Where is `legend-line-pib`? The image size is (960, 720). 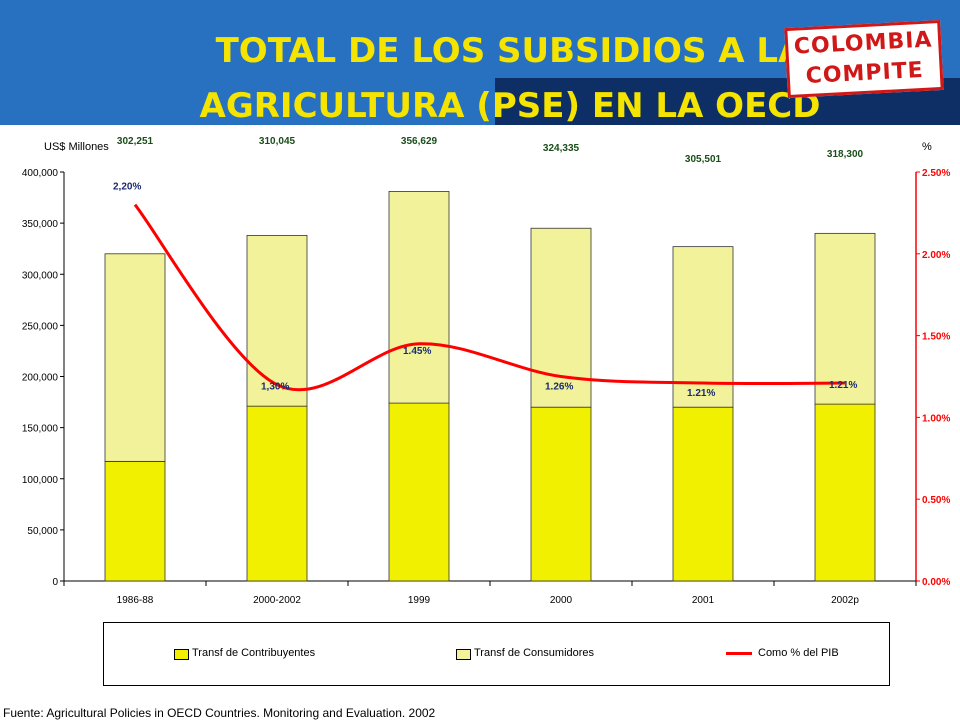 legend-line-pib is located at coordinates (739, 653).